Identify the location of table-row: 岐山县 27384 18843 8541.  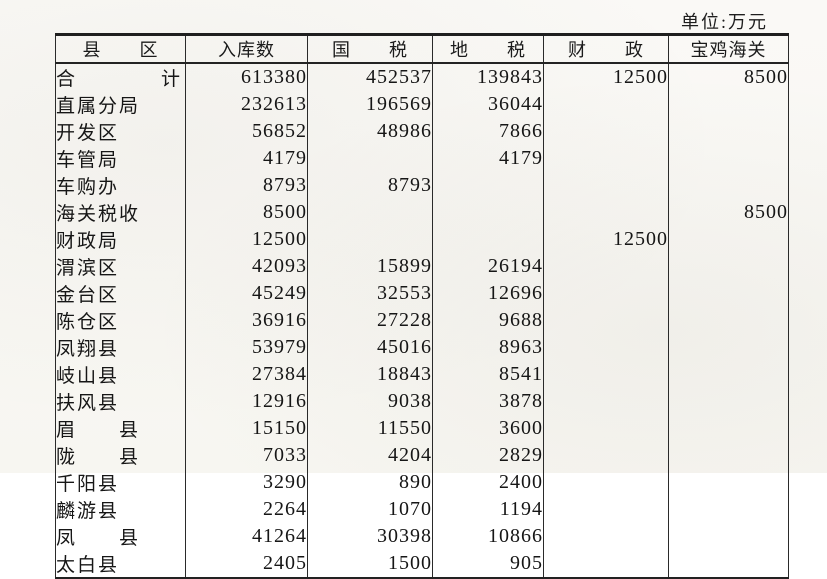
(422, 374).